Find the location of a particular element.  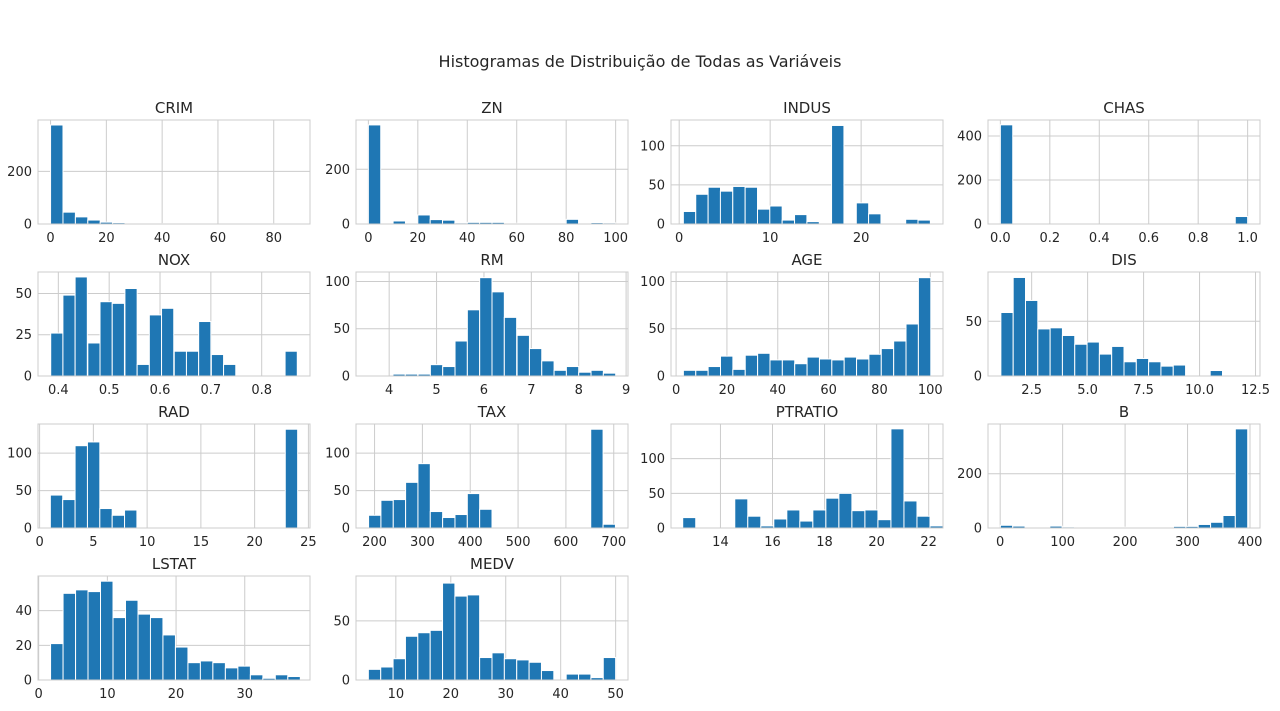

x-tick-label: 8 is located at coordinates (579, 390).